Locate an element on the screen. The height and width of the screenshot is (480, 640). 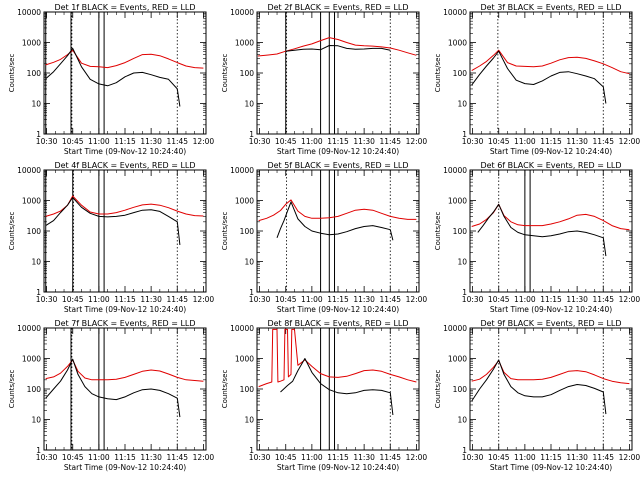
panel-title: Det 8f BLACK = Events, RED = LLD is located at coordinates (337, 323).